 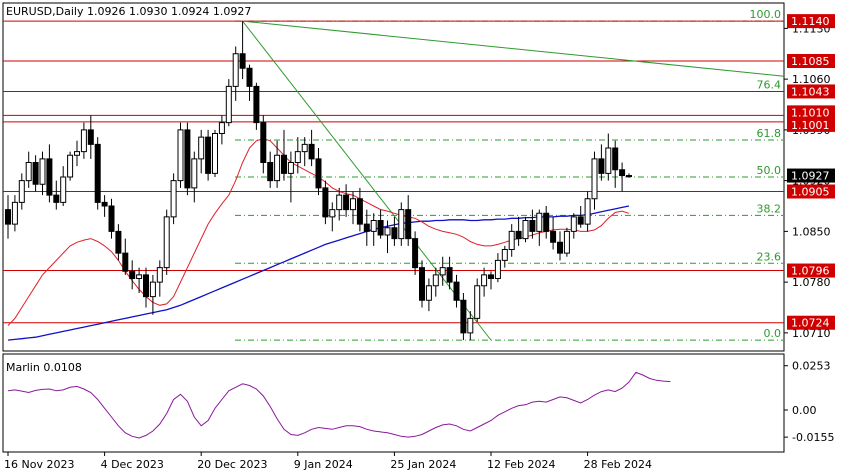 What do you see at coordinates (811, 282) in the screenshot?
I see `price-tick-label-5: 1.0780` at bounding box center [811, 282].